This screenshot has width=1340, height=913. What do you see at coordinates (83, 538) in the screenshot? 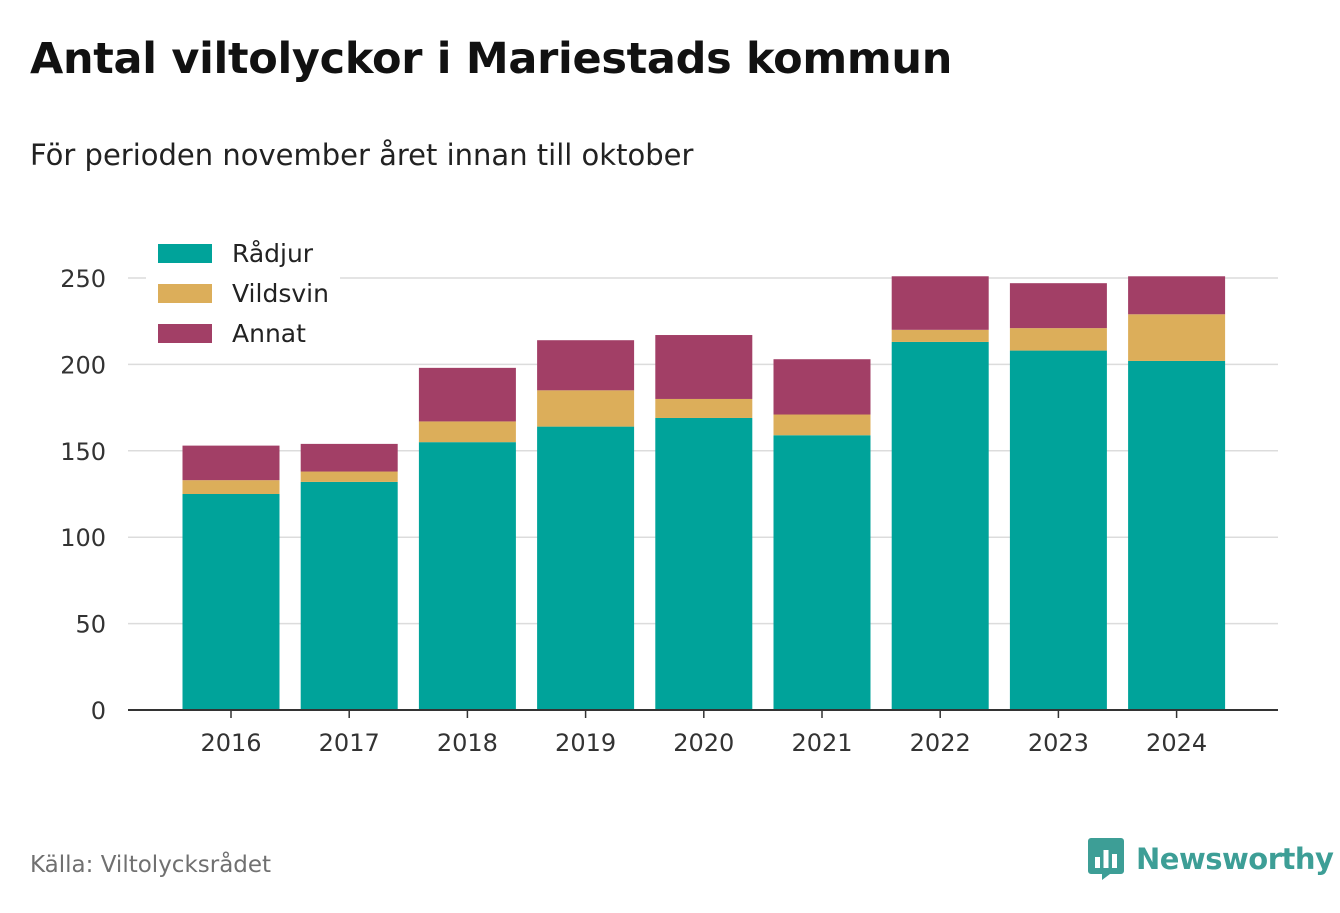
I see `y-tick-label: 100` at bounding box center [83, 538].